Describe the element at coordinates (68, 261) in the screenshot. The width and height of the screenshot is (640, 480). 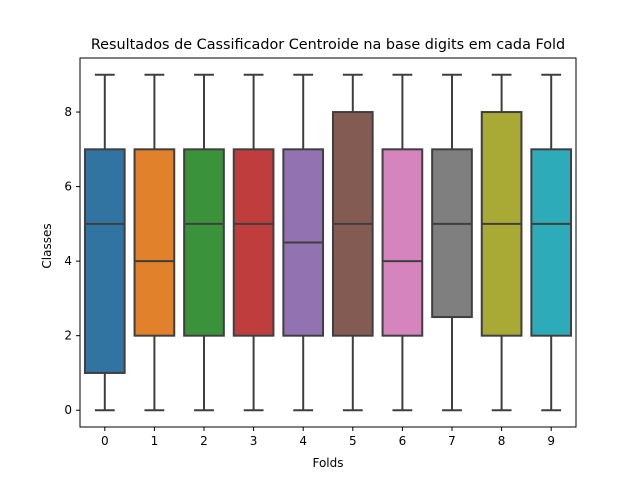
I see `y-tick-label: 4` at that location.